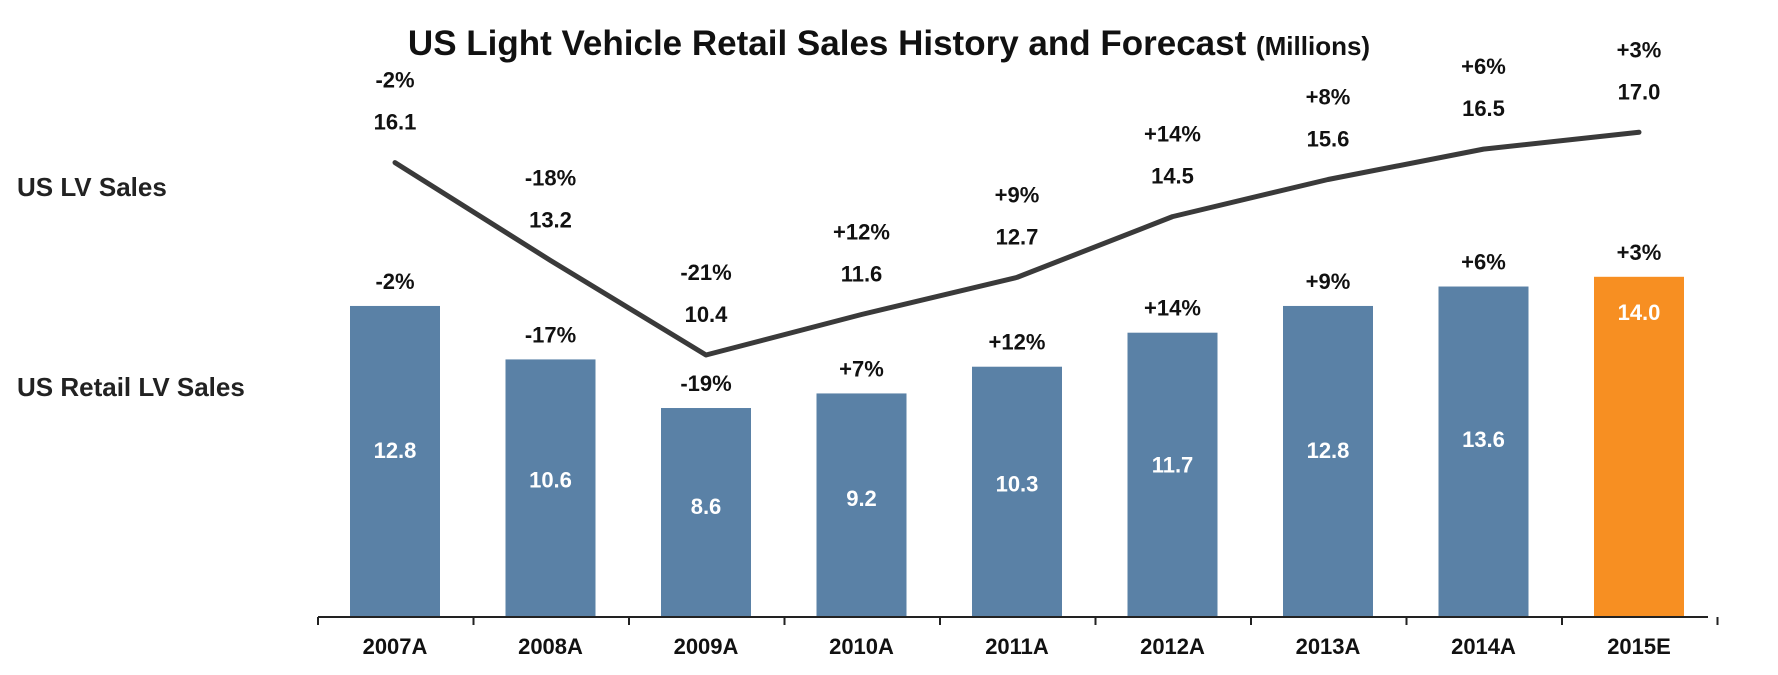 This screenshot has height=675, width=1778. I want to click on bar-2011A, so click(1017, 491).